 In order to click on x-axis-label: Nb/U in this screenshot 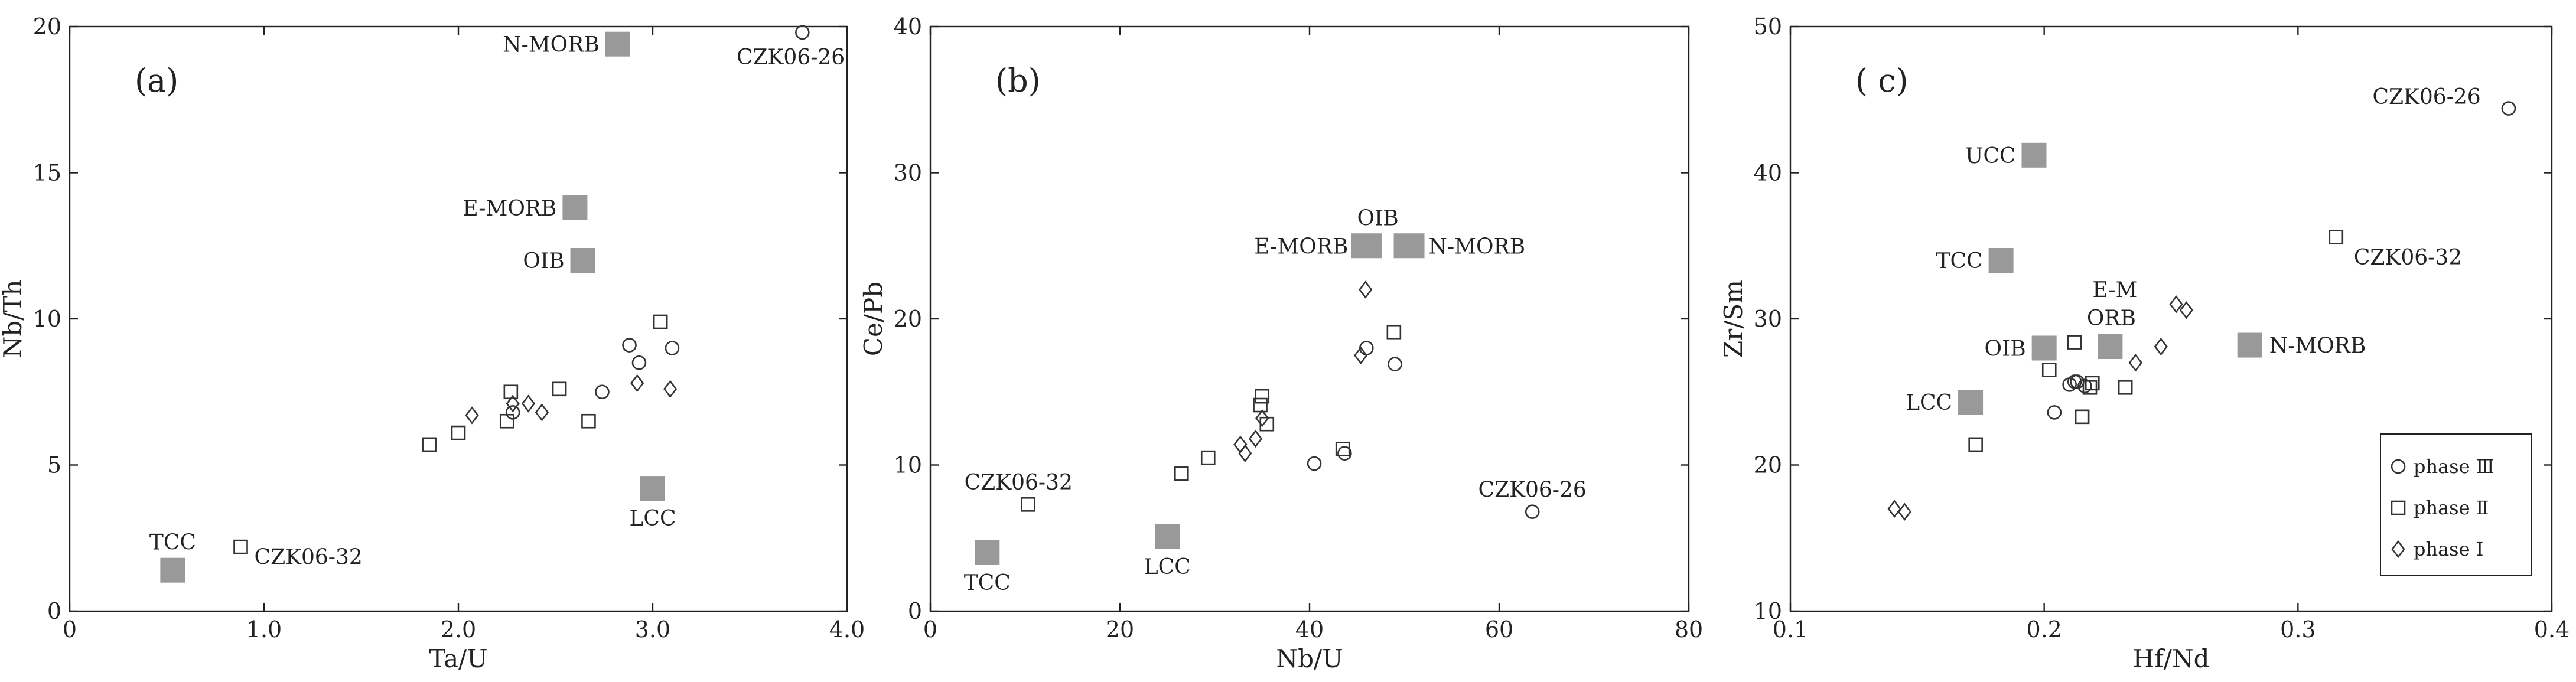, I will do `click(1310, 658)`.